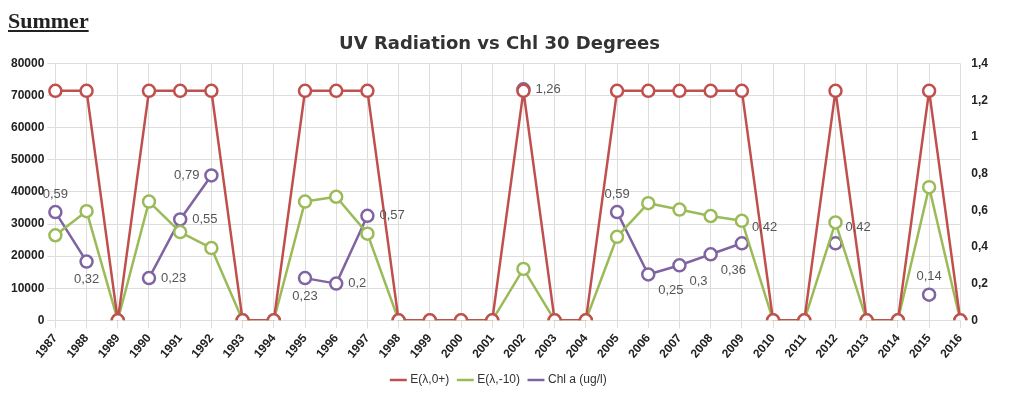  I want to click on y2-tick-label: 1,2, so click(980, 99).